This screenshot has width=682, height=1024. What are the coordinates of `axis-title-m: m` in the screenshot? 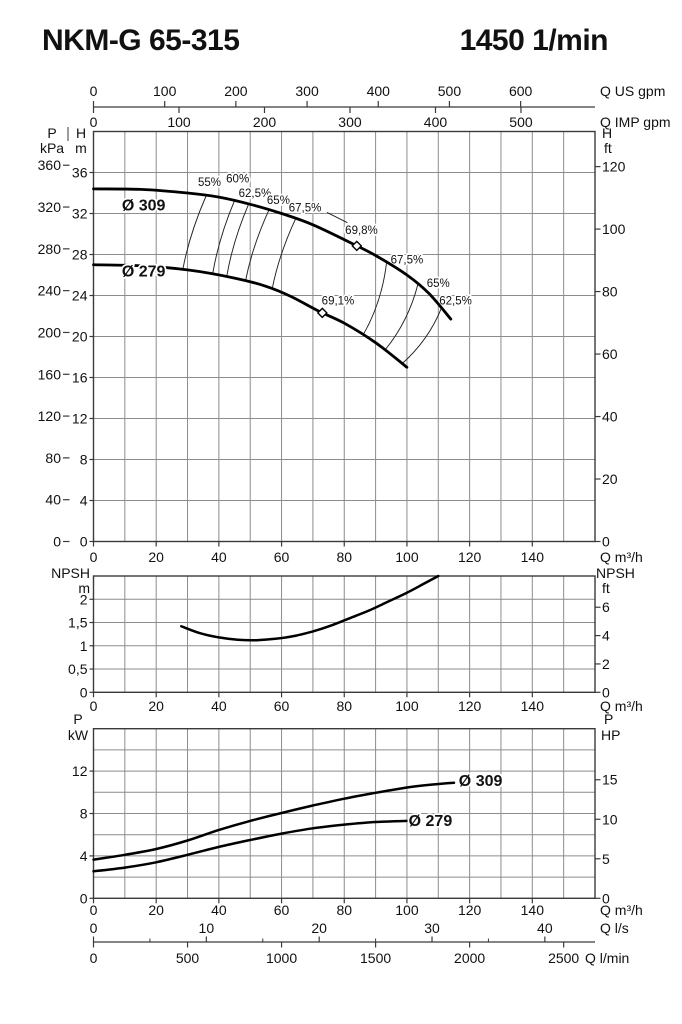 It's located at (81, 148).